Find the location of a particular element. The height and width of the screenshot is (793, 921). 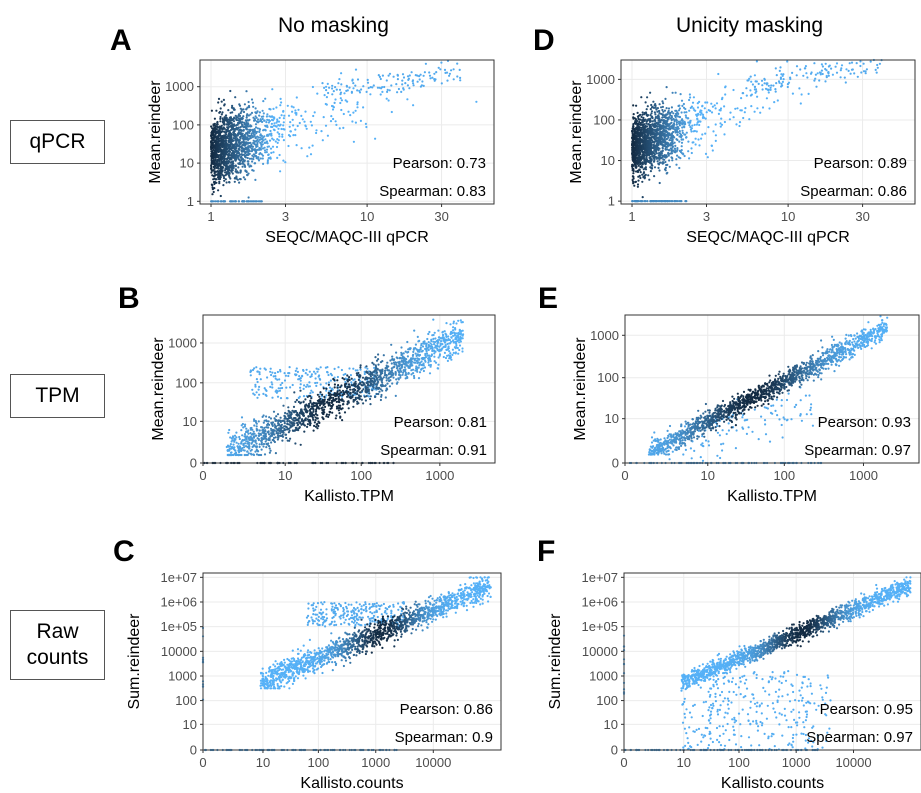

y-tick-label: 1 is located at coordinates (190, 201).